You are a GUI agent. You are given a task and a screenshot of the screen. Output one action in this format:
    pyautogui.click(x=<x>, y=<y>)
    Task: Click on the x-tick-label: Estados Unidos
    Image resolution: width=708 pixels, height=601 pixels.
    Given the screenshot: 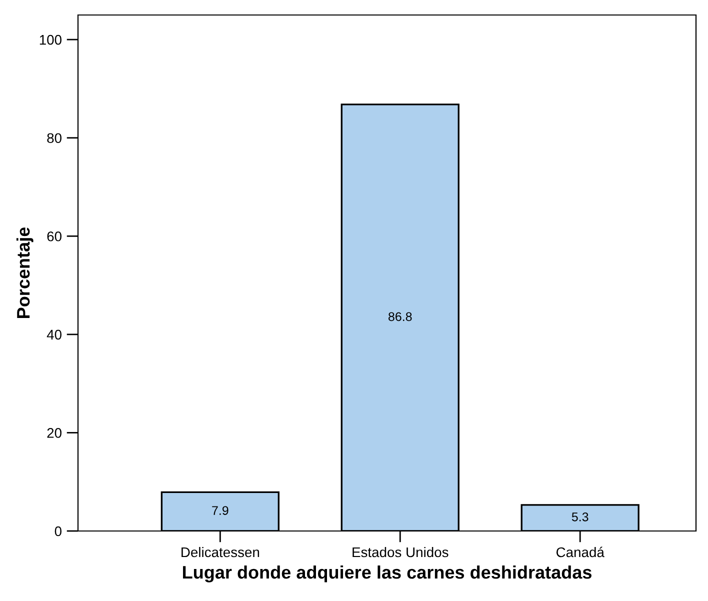 What is the action you would take?
    pyautogui.click(x=400, y=552)
    